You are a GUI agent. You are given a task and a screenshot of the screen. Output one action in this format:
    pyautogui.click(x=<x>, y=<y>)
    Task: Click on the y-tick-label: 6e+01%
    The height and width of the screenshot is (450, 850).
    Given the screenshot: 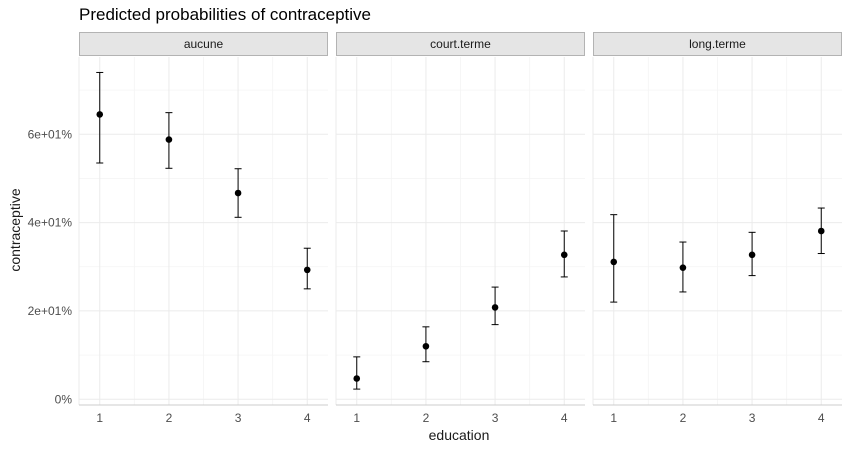 What is the action you would take?
    pyautogui.click(x=50, y=134)
    